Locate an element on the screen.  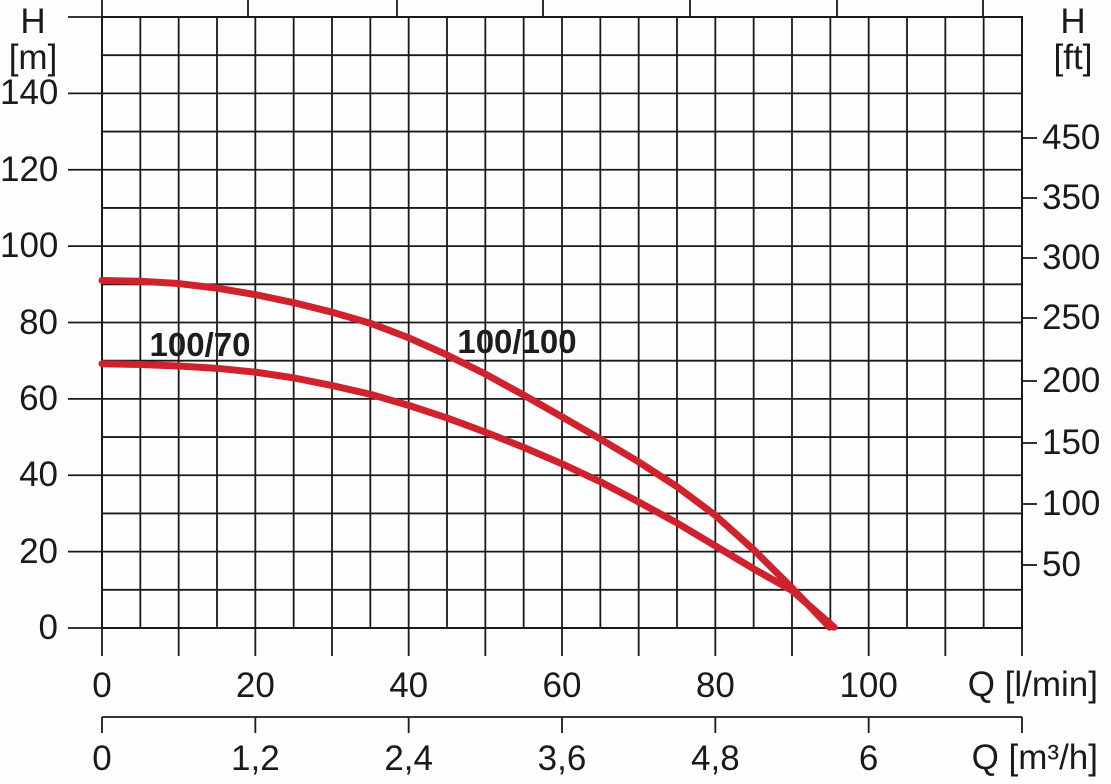
right-axis-tick-label: 100 is located at coordinates (1071, 503).